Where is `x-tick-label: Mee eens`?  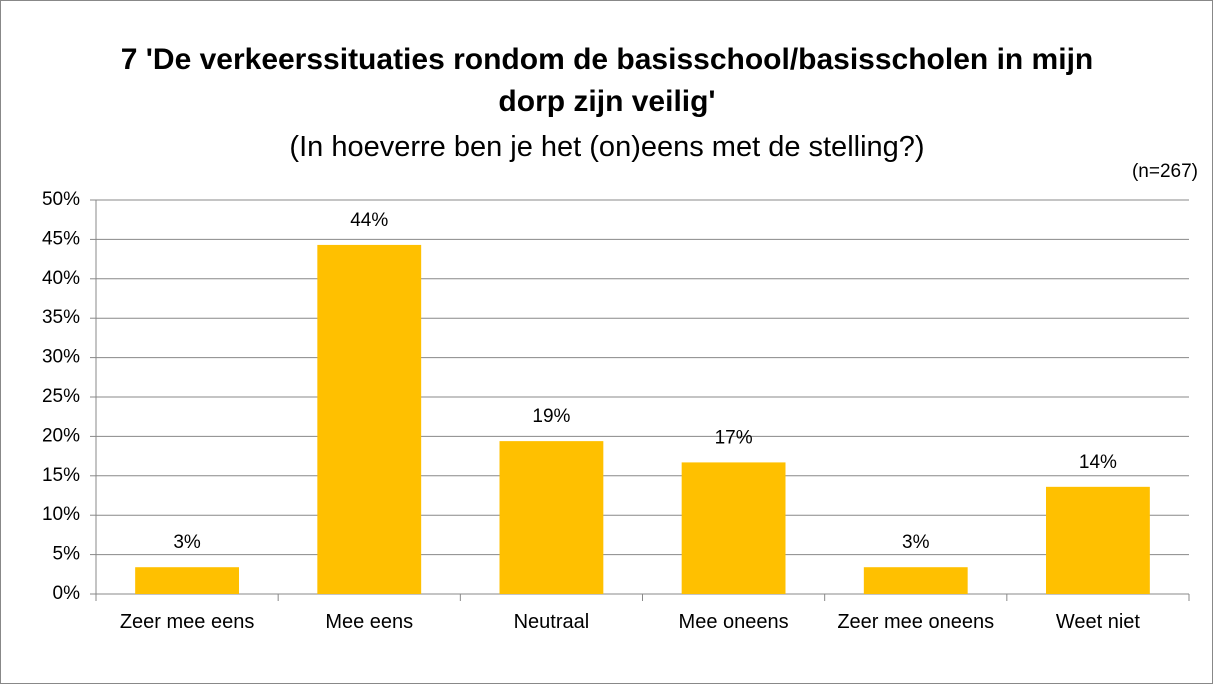
x-tick-label: Mee eens is located at coordinates (369, 622).